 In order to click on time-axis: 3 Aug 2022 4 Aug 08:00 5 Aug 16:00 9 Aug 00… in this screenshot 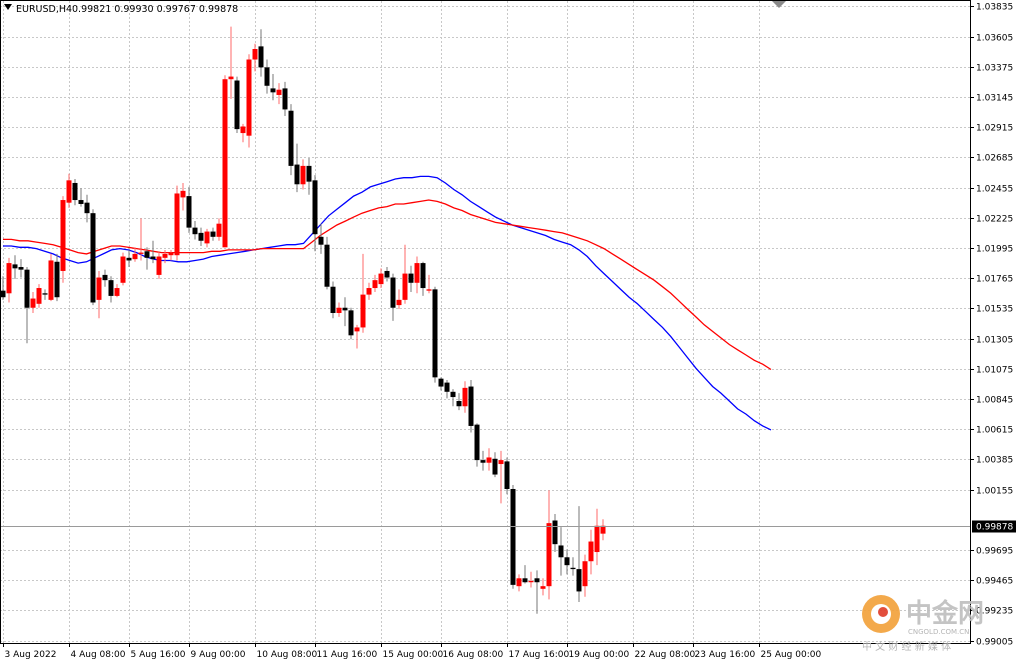, I will do `click(412, 651)`.